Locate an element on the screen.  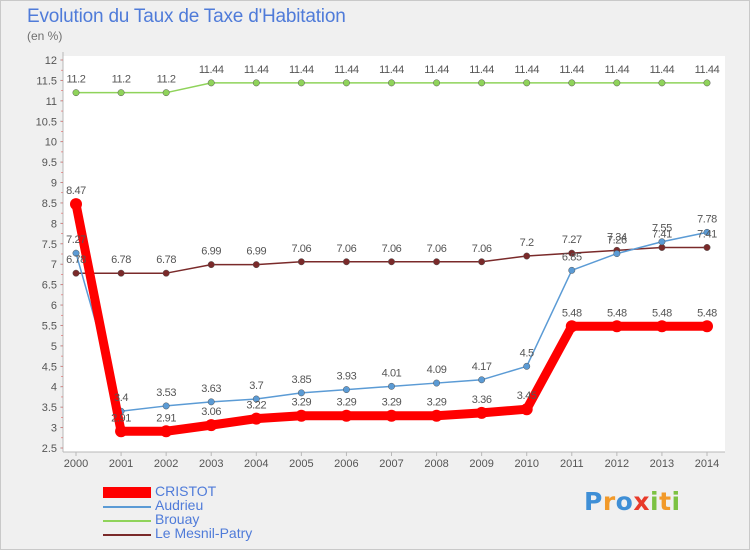
y-tick-label: 11.5 is located at coordinates (46, 81).